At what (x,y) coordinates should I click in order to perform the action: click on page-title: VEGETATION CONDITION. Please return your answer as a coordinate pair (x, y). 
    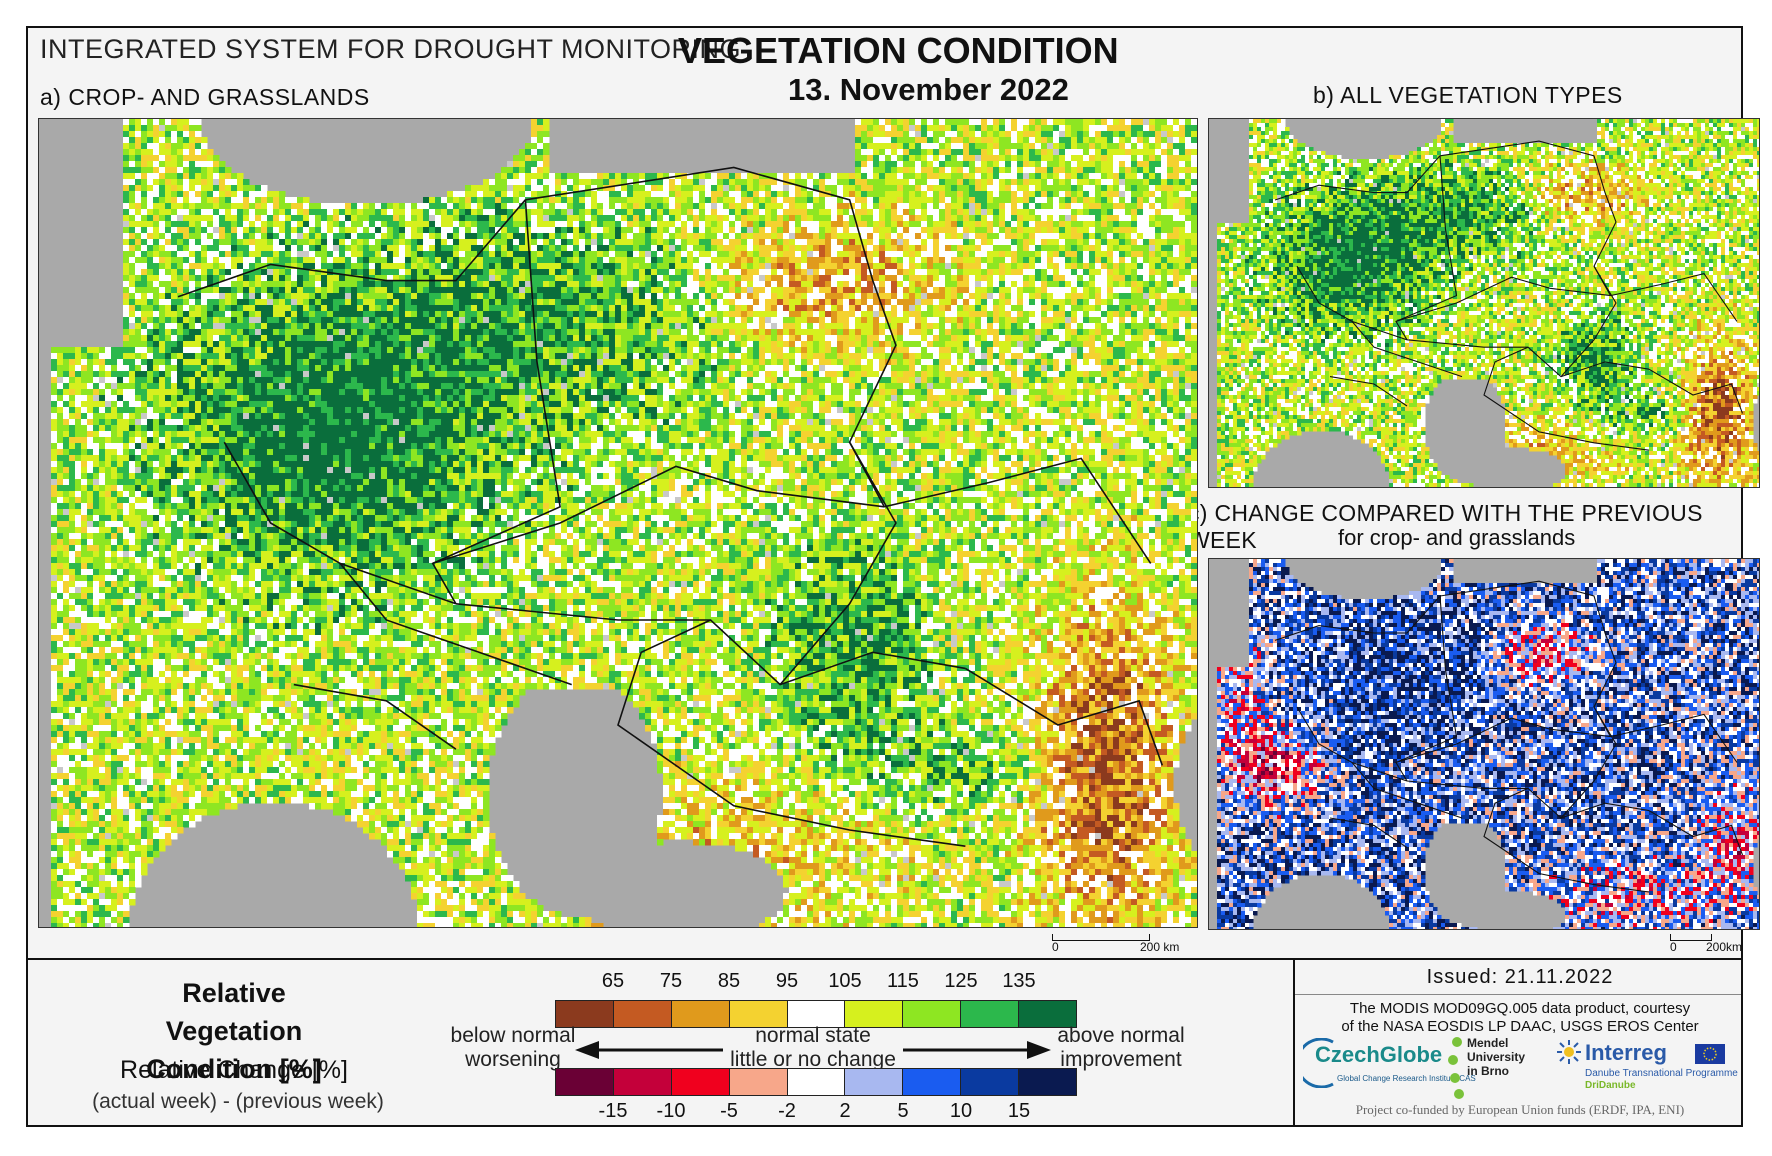
    Looking at the image, I should click on (978, 51).